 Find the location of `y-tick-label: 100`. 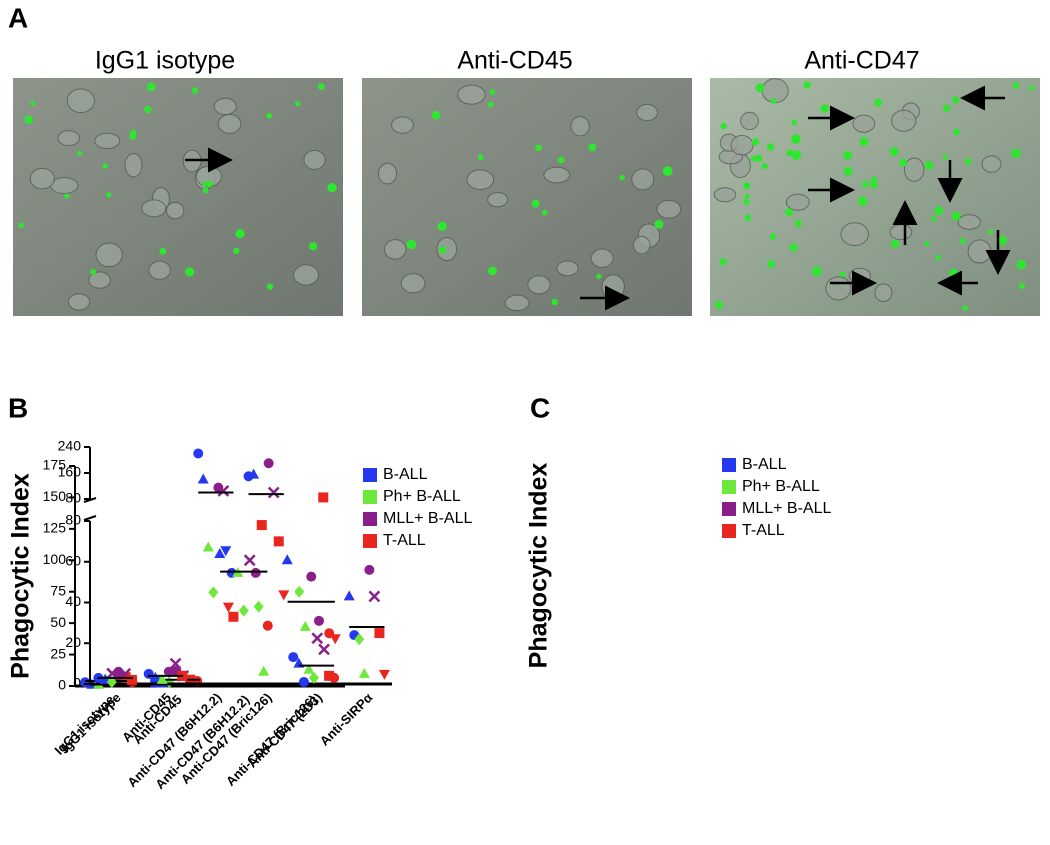

y-tick-label: 100 is located at coordinates (55, 559).